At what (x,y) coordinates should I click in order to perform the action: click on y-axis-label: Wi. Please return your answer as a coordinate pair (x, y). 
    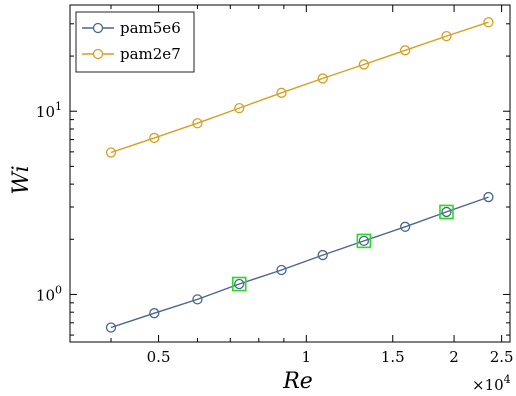
    Looking at the image, I should click on (21, 179).